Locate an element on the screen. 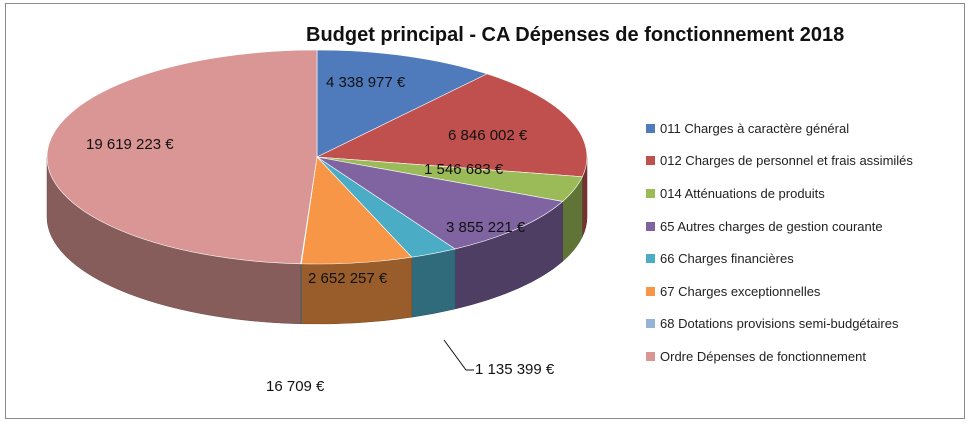  data-label-2: 1 546 683 € is located at coordinates (464, 169).